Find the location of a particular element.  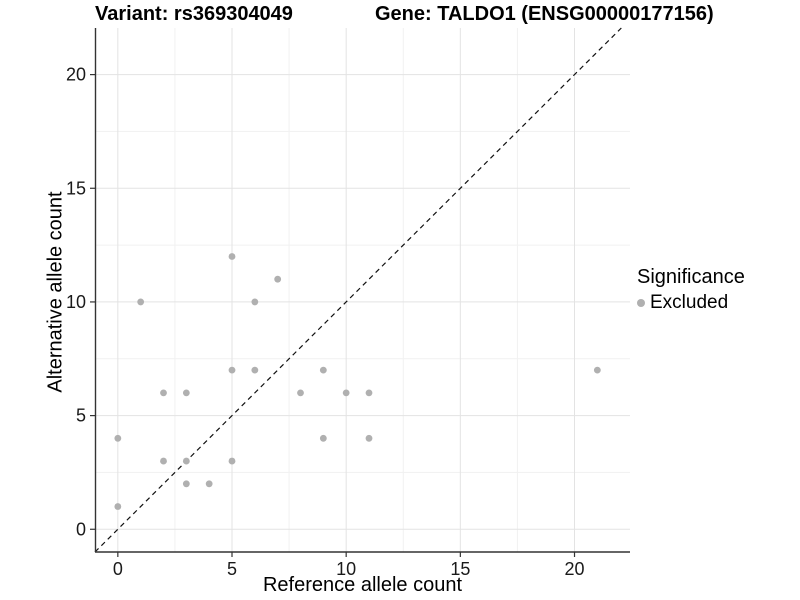

y-axis-title: Alternative allele count is located at coordinates (55, 292).